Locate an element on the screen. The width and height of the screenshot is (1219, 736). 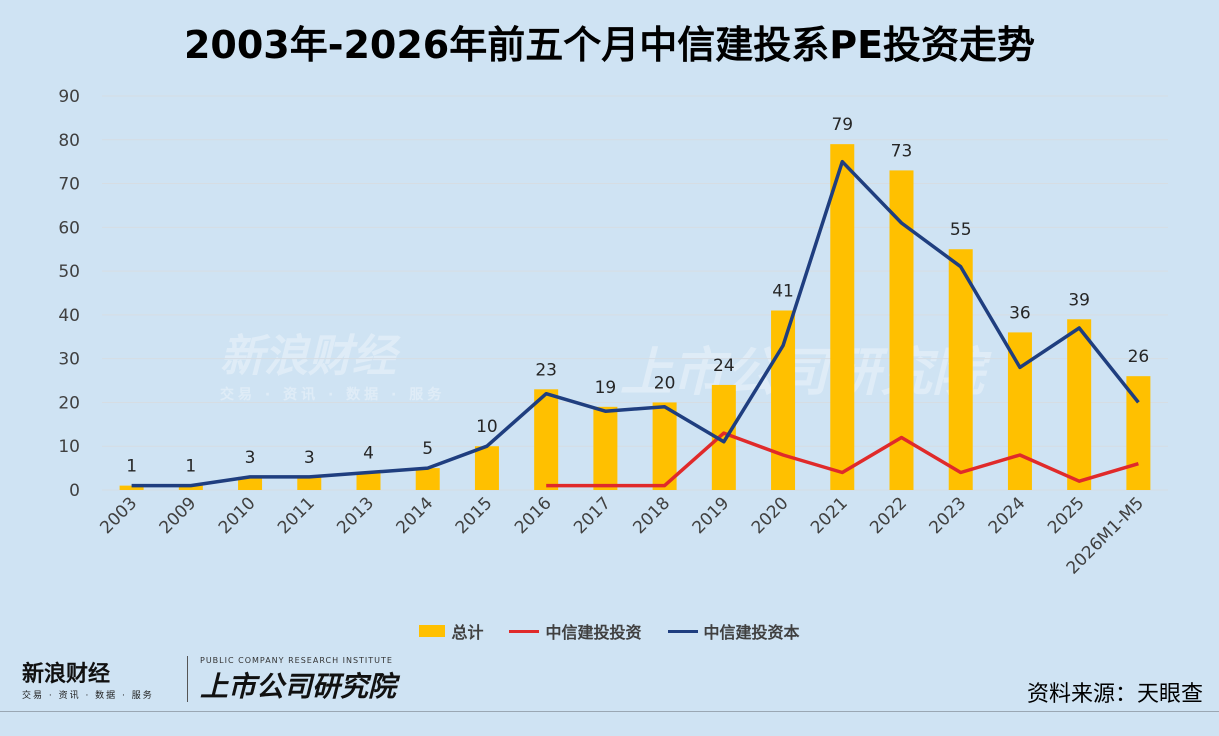
data-label: 79 is located at coordinates (842, 125).